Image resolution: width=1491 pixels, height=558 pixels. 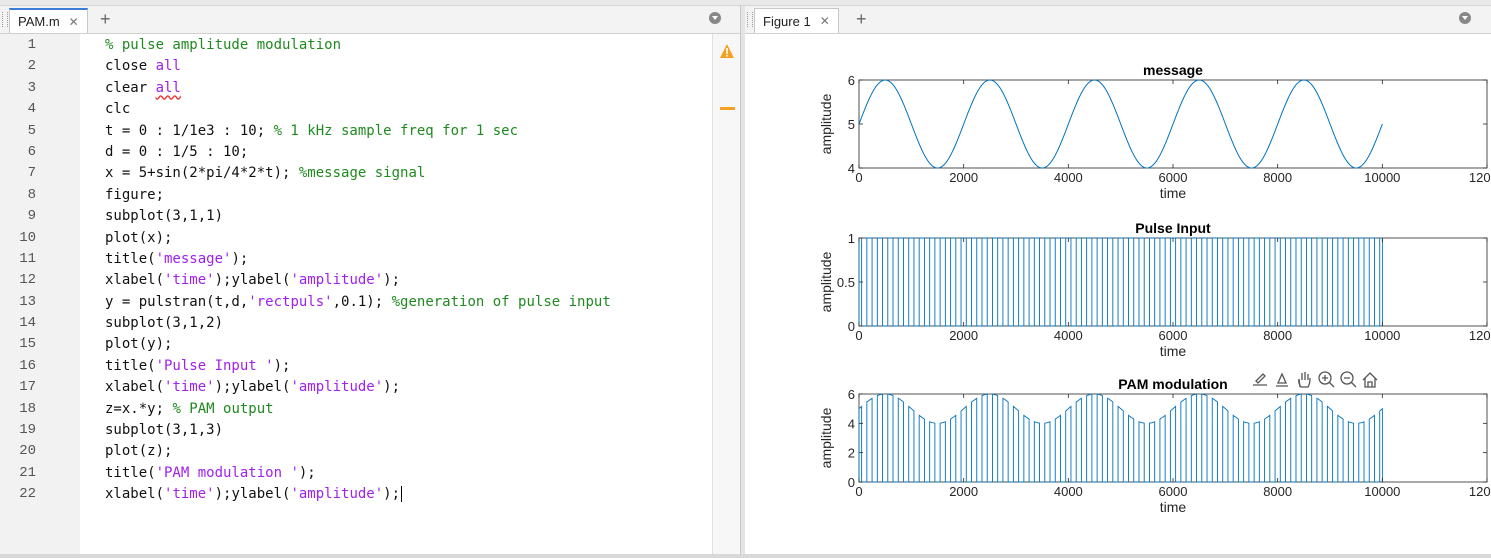 I want to click on code-token: subplot(3,1,1), so click(x=164, y=216).